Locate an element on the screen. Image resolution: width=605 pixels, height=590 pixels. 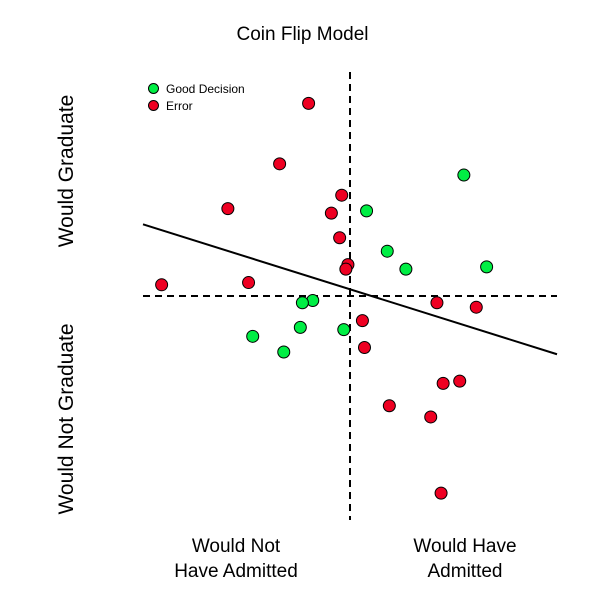
x-axis-label-right-line1: Would Have is located at coordinates (465, 546).